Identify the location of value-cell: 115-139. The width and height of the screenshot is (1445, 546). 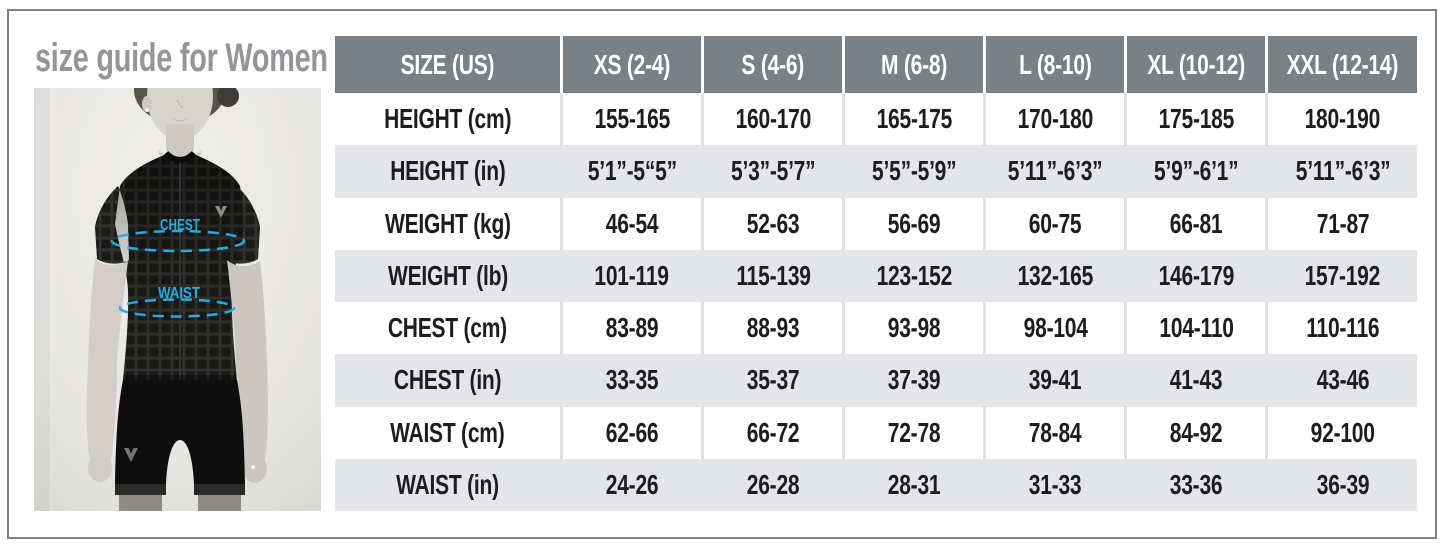
(772, 275).